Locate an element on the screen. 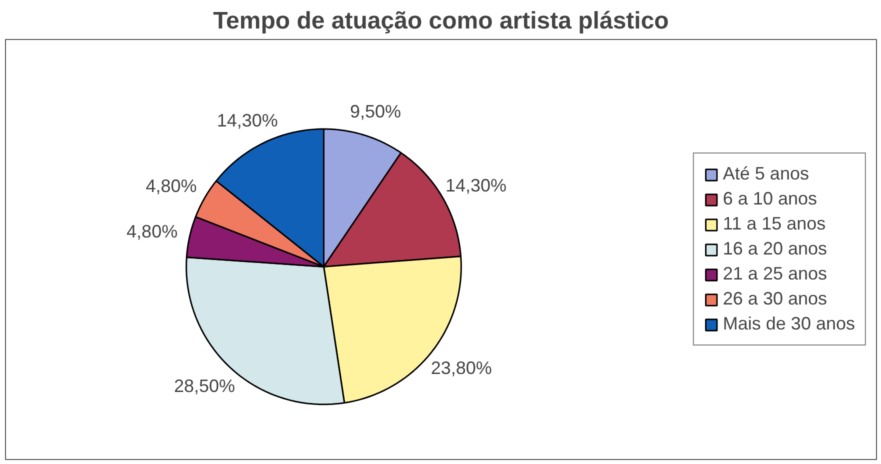 The width and height of the screenshot is (881, 464). legend-label: 21 a 25 anos is located at coordinates (774, 274).